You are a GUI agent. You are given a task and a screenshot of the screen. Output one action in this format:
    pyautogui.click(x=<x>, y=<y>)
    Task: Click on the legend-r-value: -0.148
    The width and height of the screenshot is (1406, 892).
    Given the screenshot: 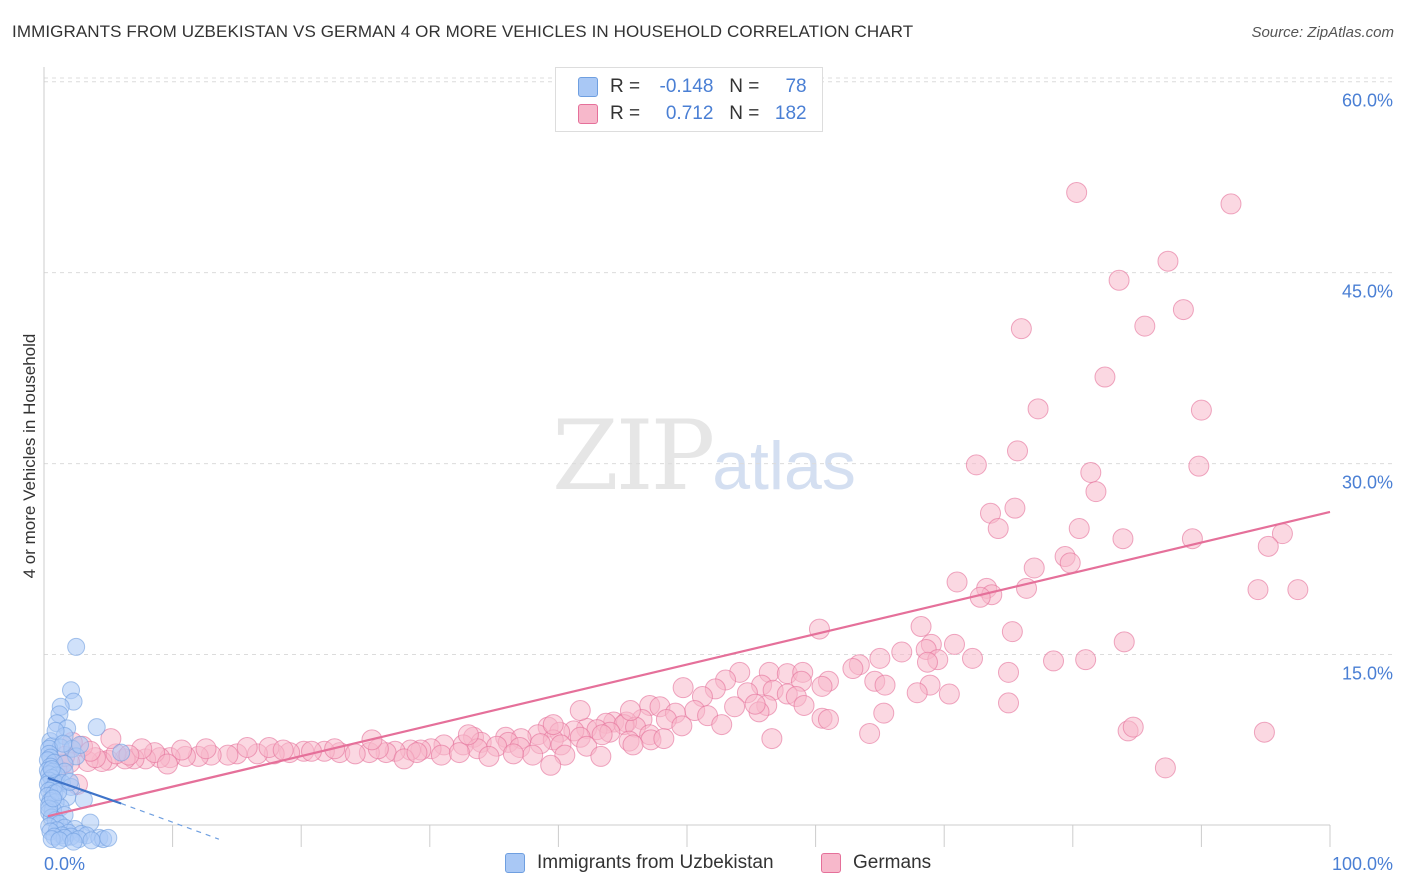 What is the action you would take?
    pyautogui.click(x=686, y=86)
    